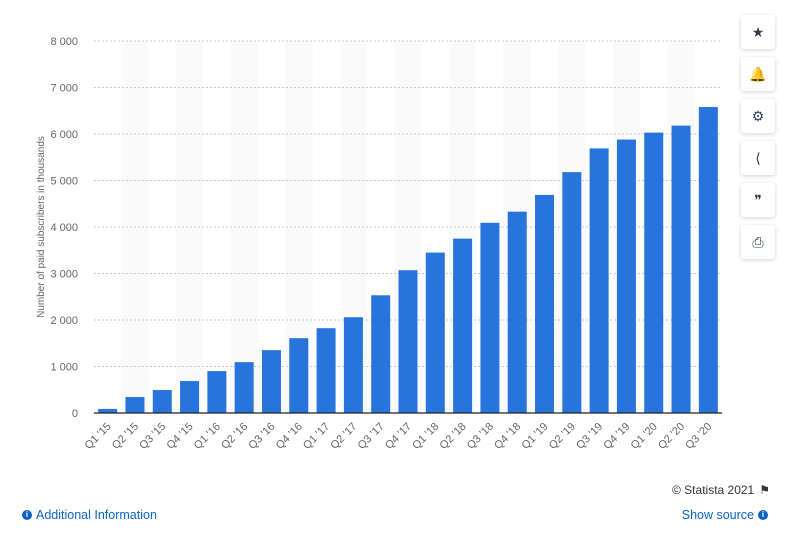 The image size is (788, 543). I want to click on x-tick-label: Q4 '15, so click(180, 436).